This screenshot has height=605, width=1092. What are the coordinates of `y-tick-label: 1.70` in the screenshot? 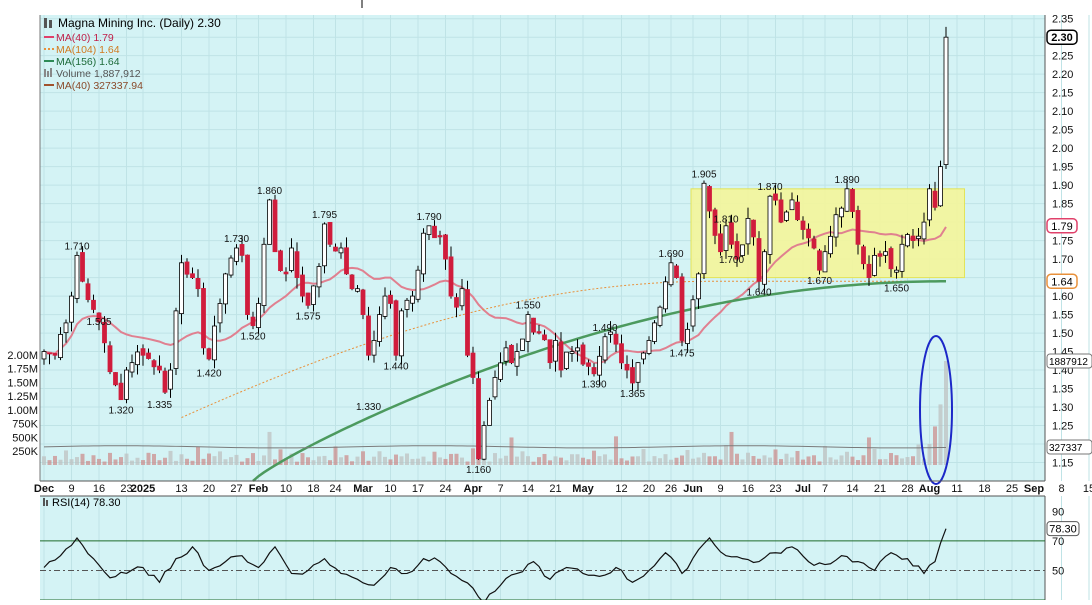 It's located at (1062, 260).